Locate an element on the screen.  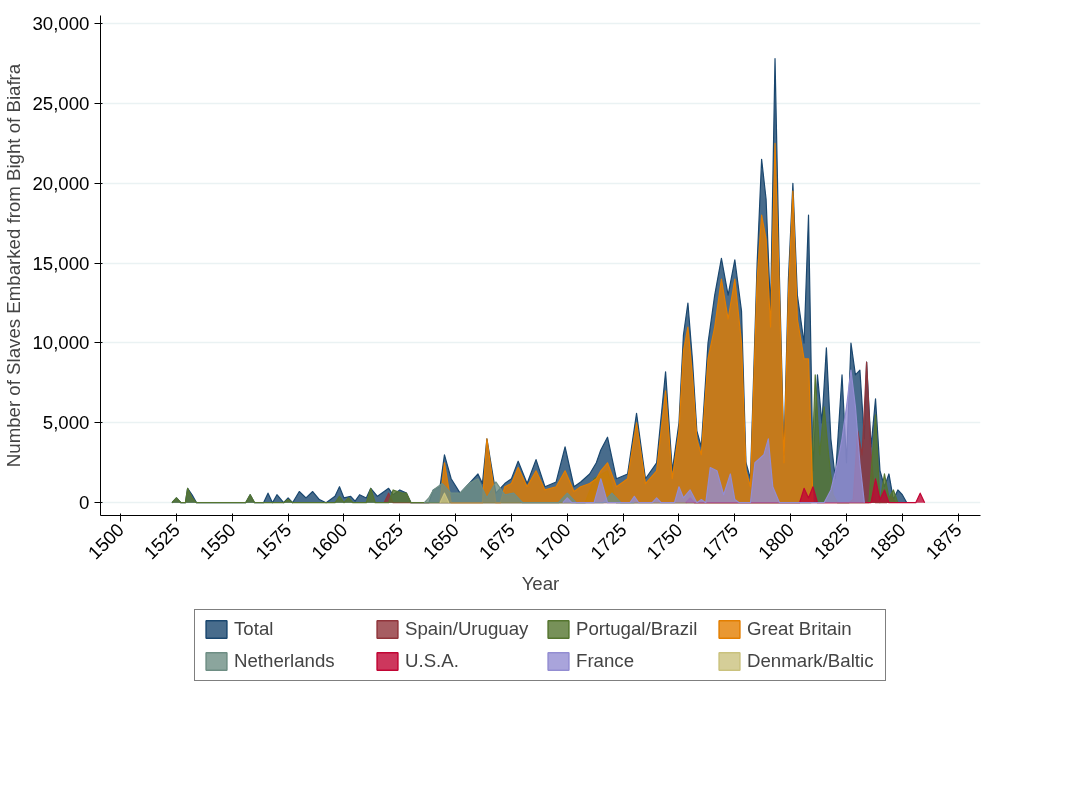
y-tick-label: 30,000 is located at coordinates (61, 23).